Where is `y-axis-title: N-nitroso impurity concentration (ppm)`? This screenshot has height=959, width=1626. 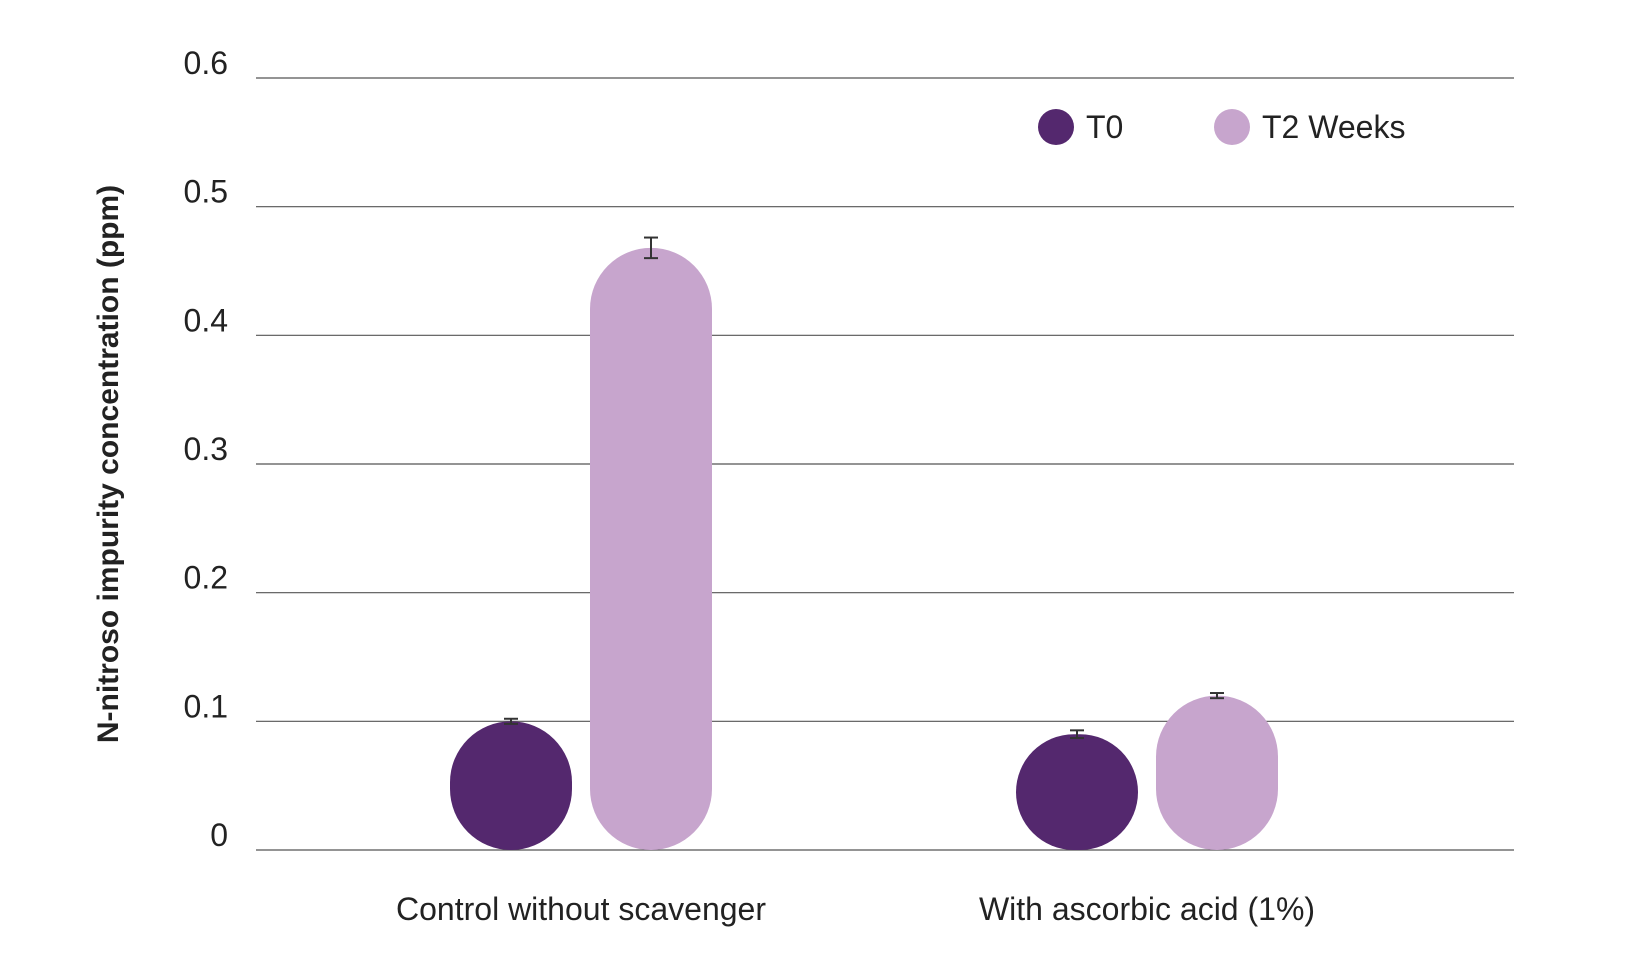
y-axis-title: N-nitroso impurity concentration (ppm) is located at coordinates (108, 464).